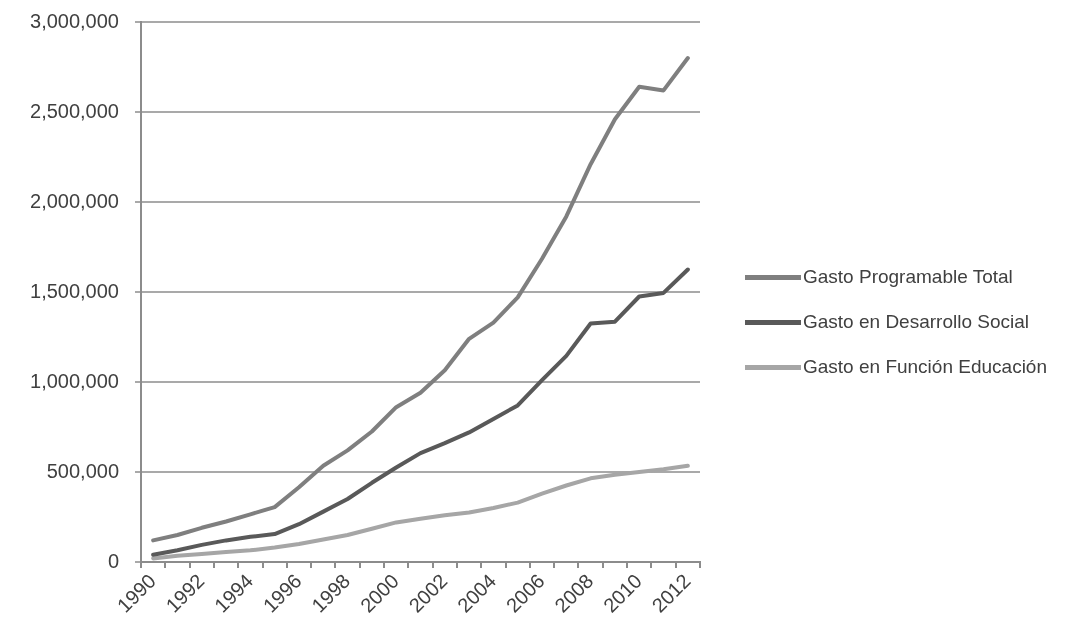 The height and width of the screenshot is (633, 1091). Describe the element at coordinates (113, 560) in the screenshot. I see `y-tick-label: 0` at that location.